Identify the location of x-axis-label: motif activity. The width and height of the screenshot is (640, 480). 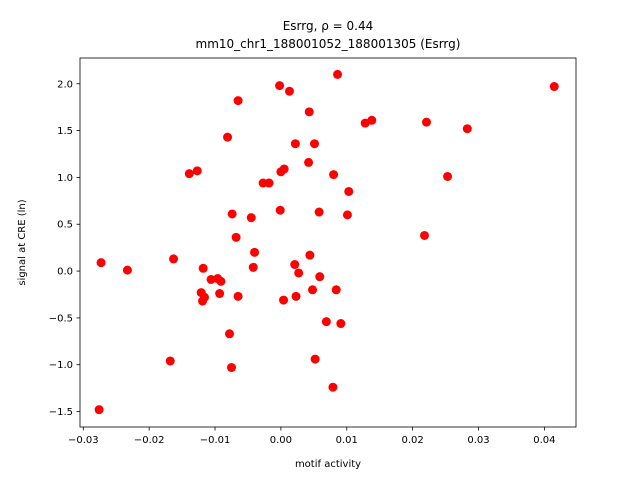
(328, 464).